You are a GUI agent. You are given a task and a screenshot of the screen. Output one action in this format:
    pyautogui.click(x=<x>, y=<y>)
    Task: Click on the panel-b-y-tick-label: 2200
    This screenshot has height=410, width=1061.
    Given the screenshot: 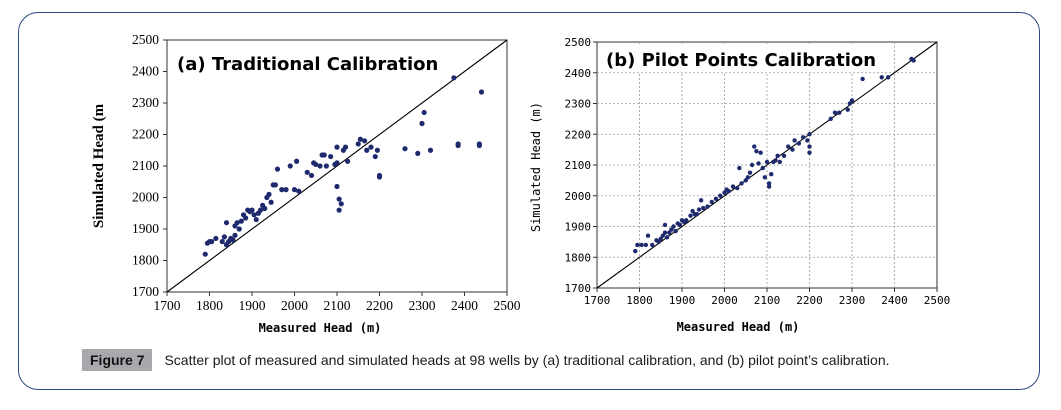 What is the action you would take?
    pyautogui.click(x=578, y=134)
    